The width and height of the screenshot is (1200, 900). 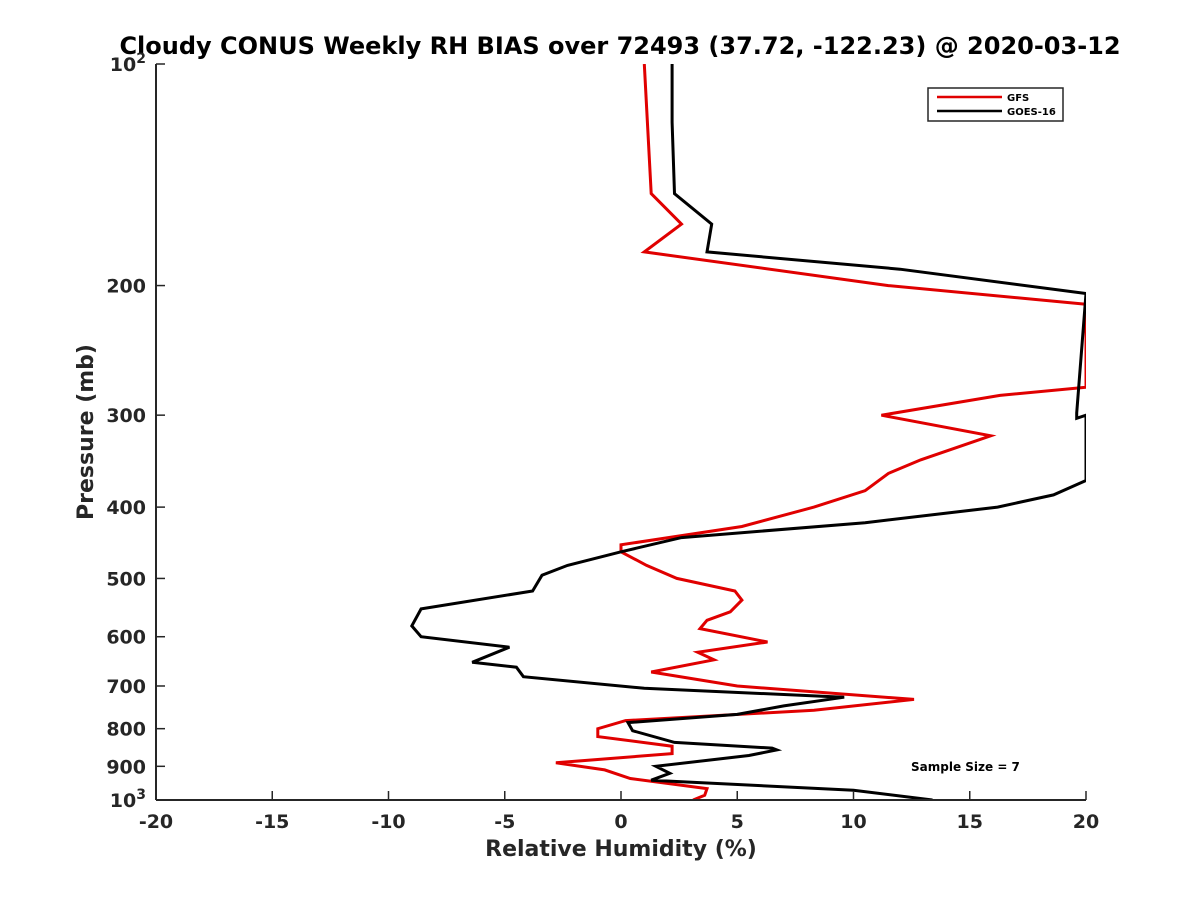 What do you see at coordinates (388, 822) in the screenshot?
I see `x-tick-label: -10` at bounding box center [388, 822].